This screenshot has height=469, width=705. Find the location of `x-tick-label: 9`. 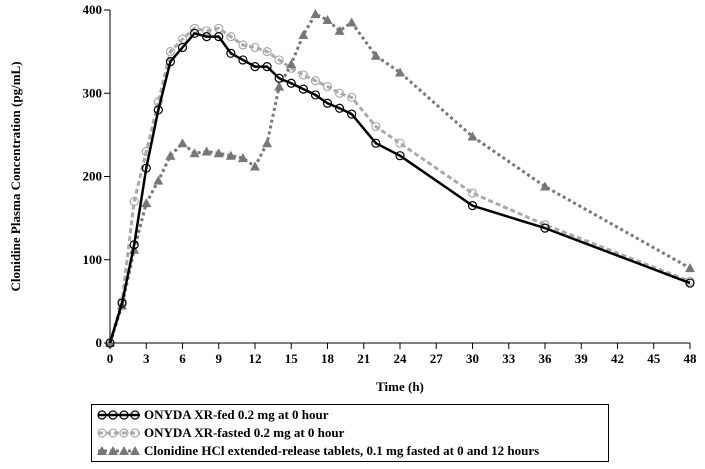

x-tick-label: 9 is located at coordinates (219, 358).